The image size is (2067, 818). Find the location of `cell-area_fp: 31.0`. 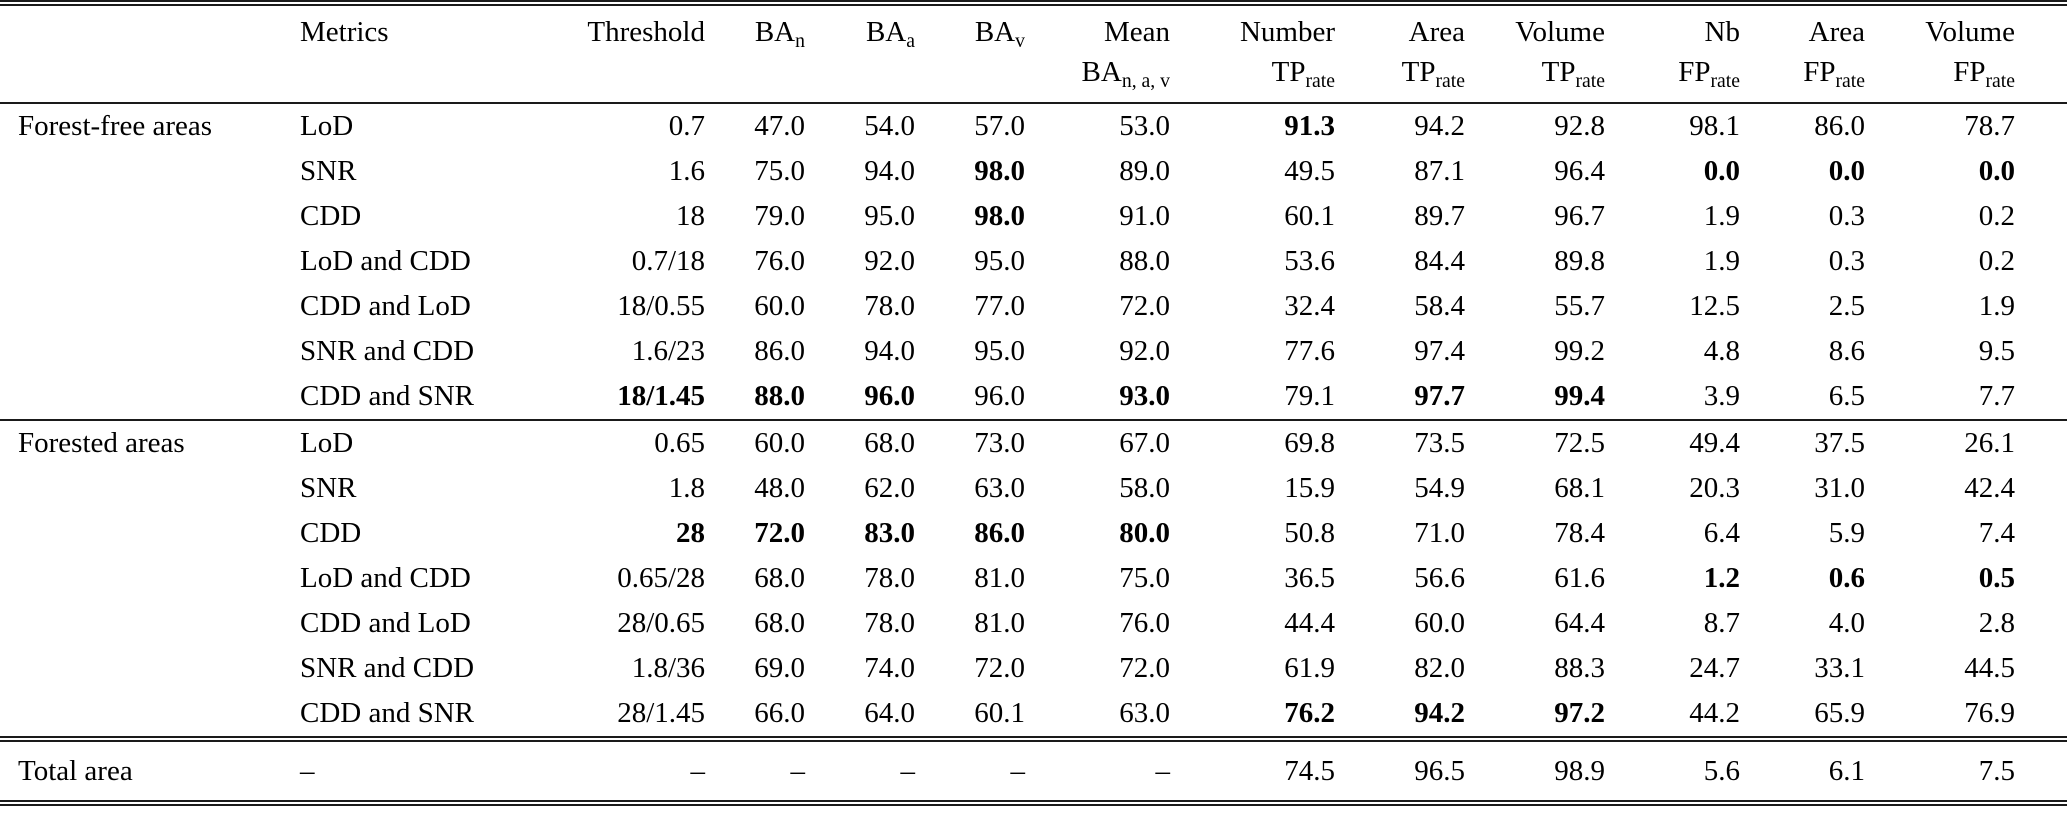

cell-area_fp: 31.0 is located at coordinates (1839, 488).